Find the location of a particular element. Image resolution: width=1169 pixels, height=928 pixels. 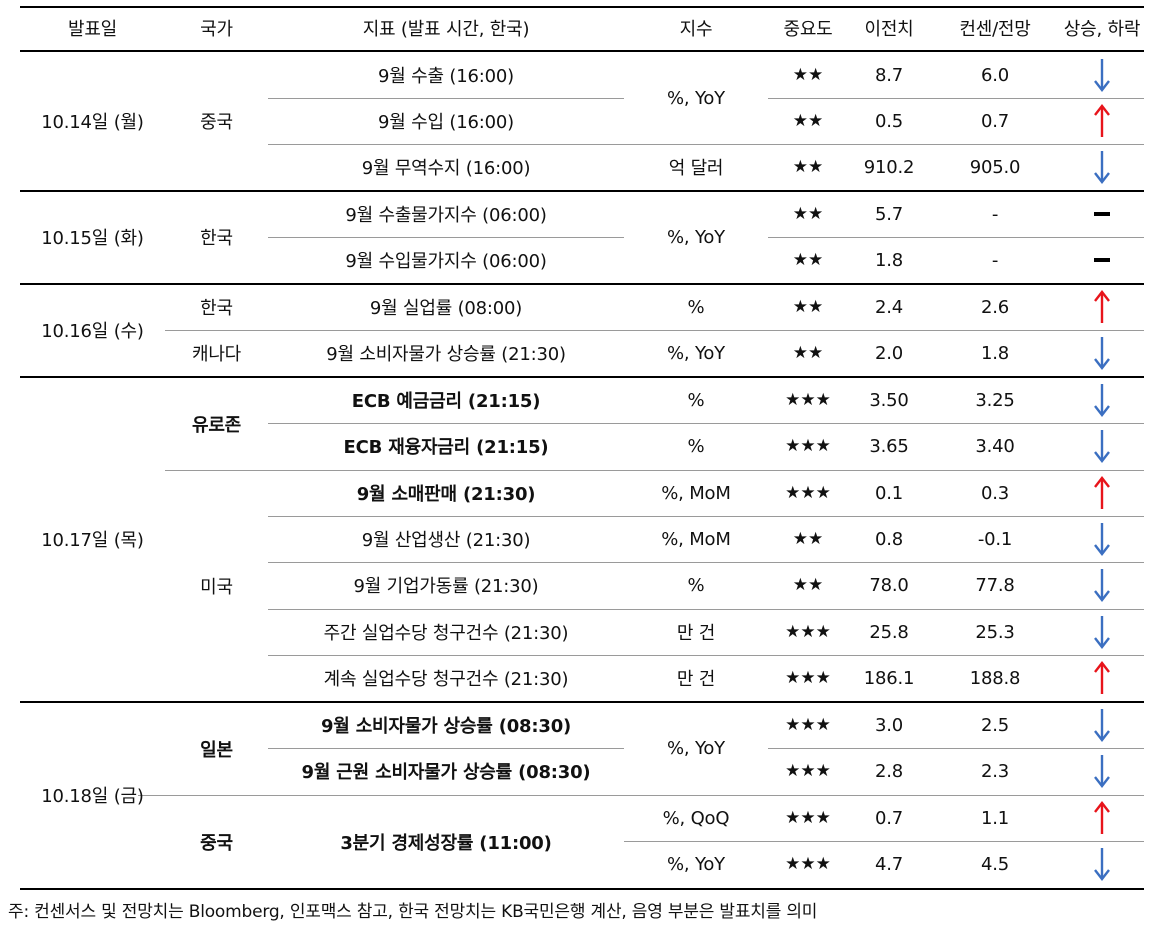

unit-cell: %, QoQ is located at coordinates (696, 818).